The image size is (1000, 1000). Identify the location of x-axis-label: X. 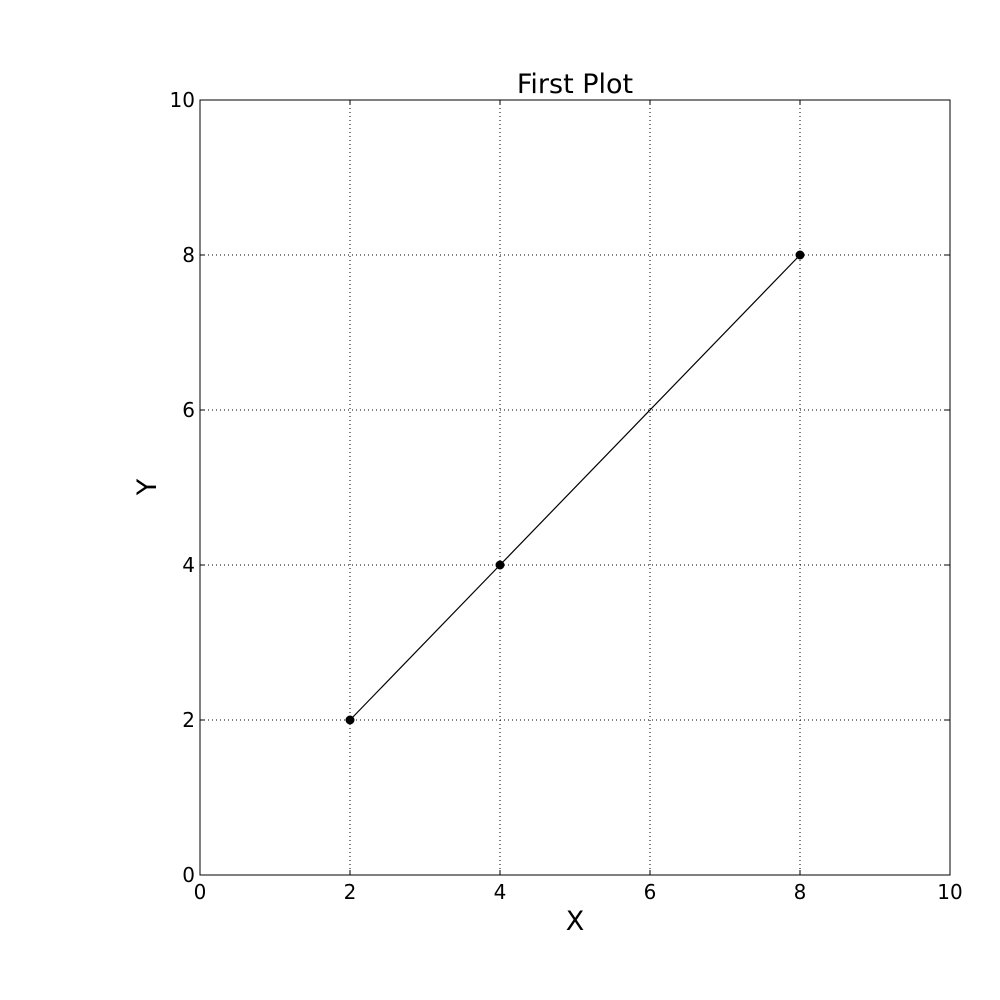
(575, 921).